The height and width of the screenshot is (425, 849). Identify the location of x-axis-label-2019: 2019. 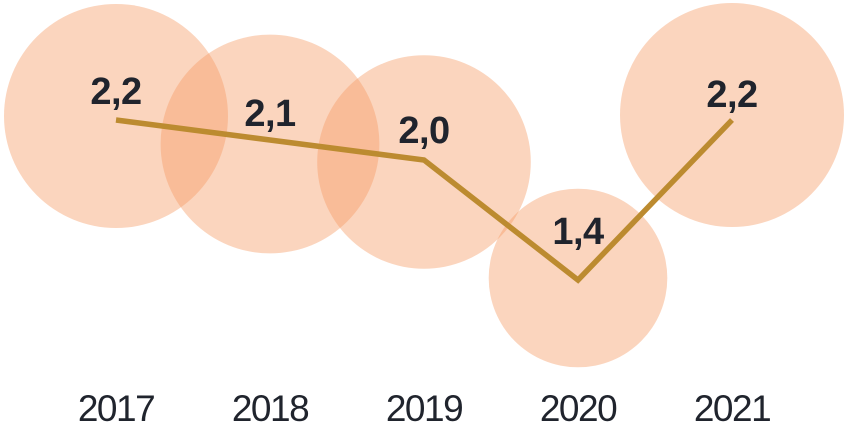
(424, 406).